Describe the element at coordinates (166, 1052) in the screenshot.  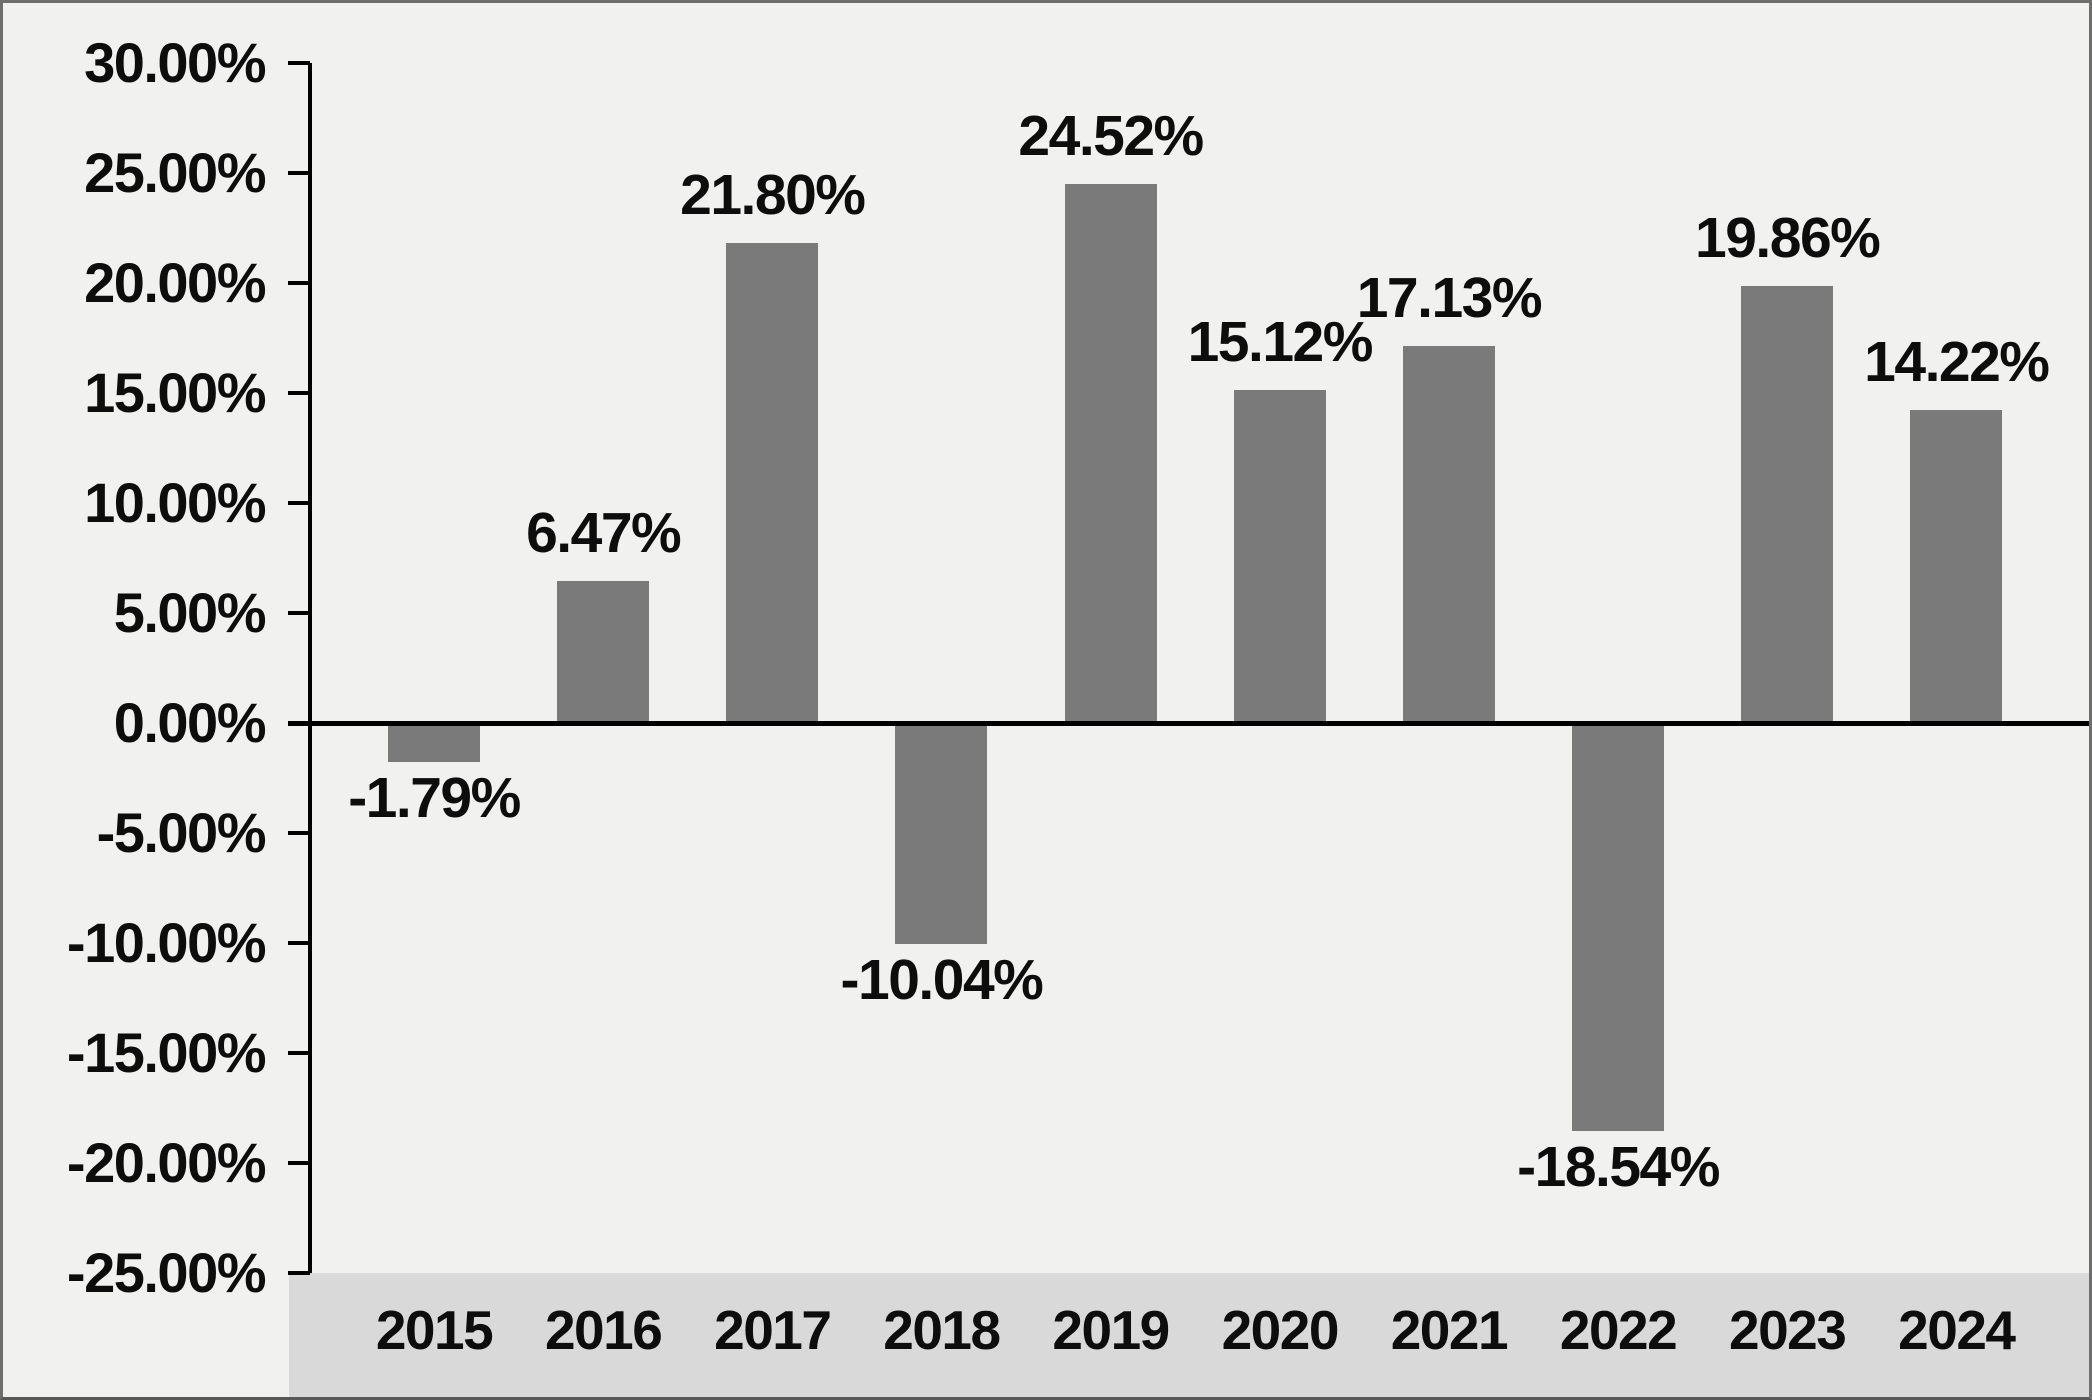
I see `y-axis-tick-label: -15.00%` at that location.